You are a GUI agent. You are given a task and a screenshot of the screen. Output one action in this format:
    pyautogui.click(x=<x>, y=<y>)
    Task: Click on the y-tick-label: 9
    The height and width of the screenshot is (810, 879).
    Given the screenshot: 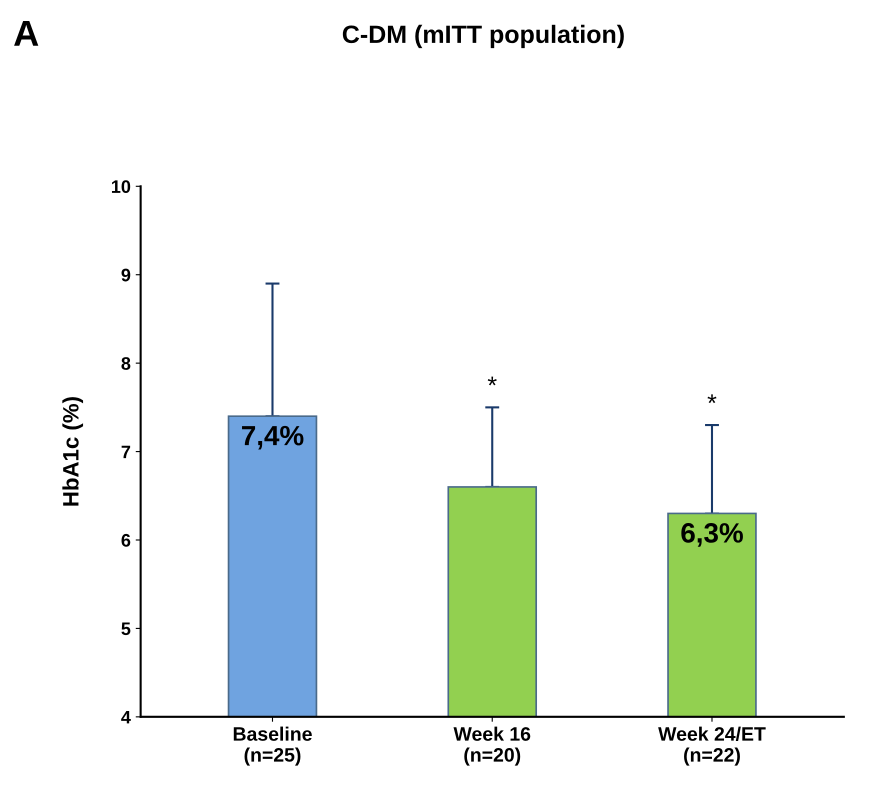 What is the action you would take?
    pyautogui.click(x=126, y=275)
    